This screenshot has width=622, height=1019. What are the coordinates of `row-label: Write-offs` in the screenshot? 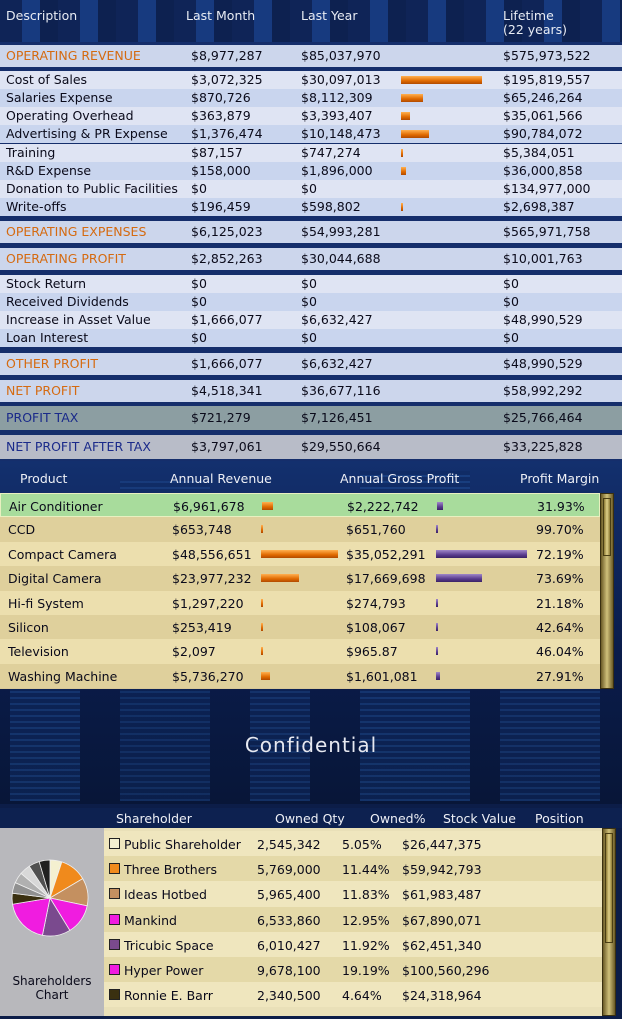 It's located at (36, 206).